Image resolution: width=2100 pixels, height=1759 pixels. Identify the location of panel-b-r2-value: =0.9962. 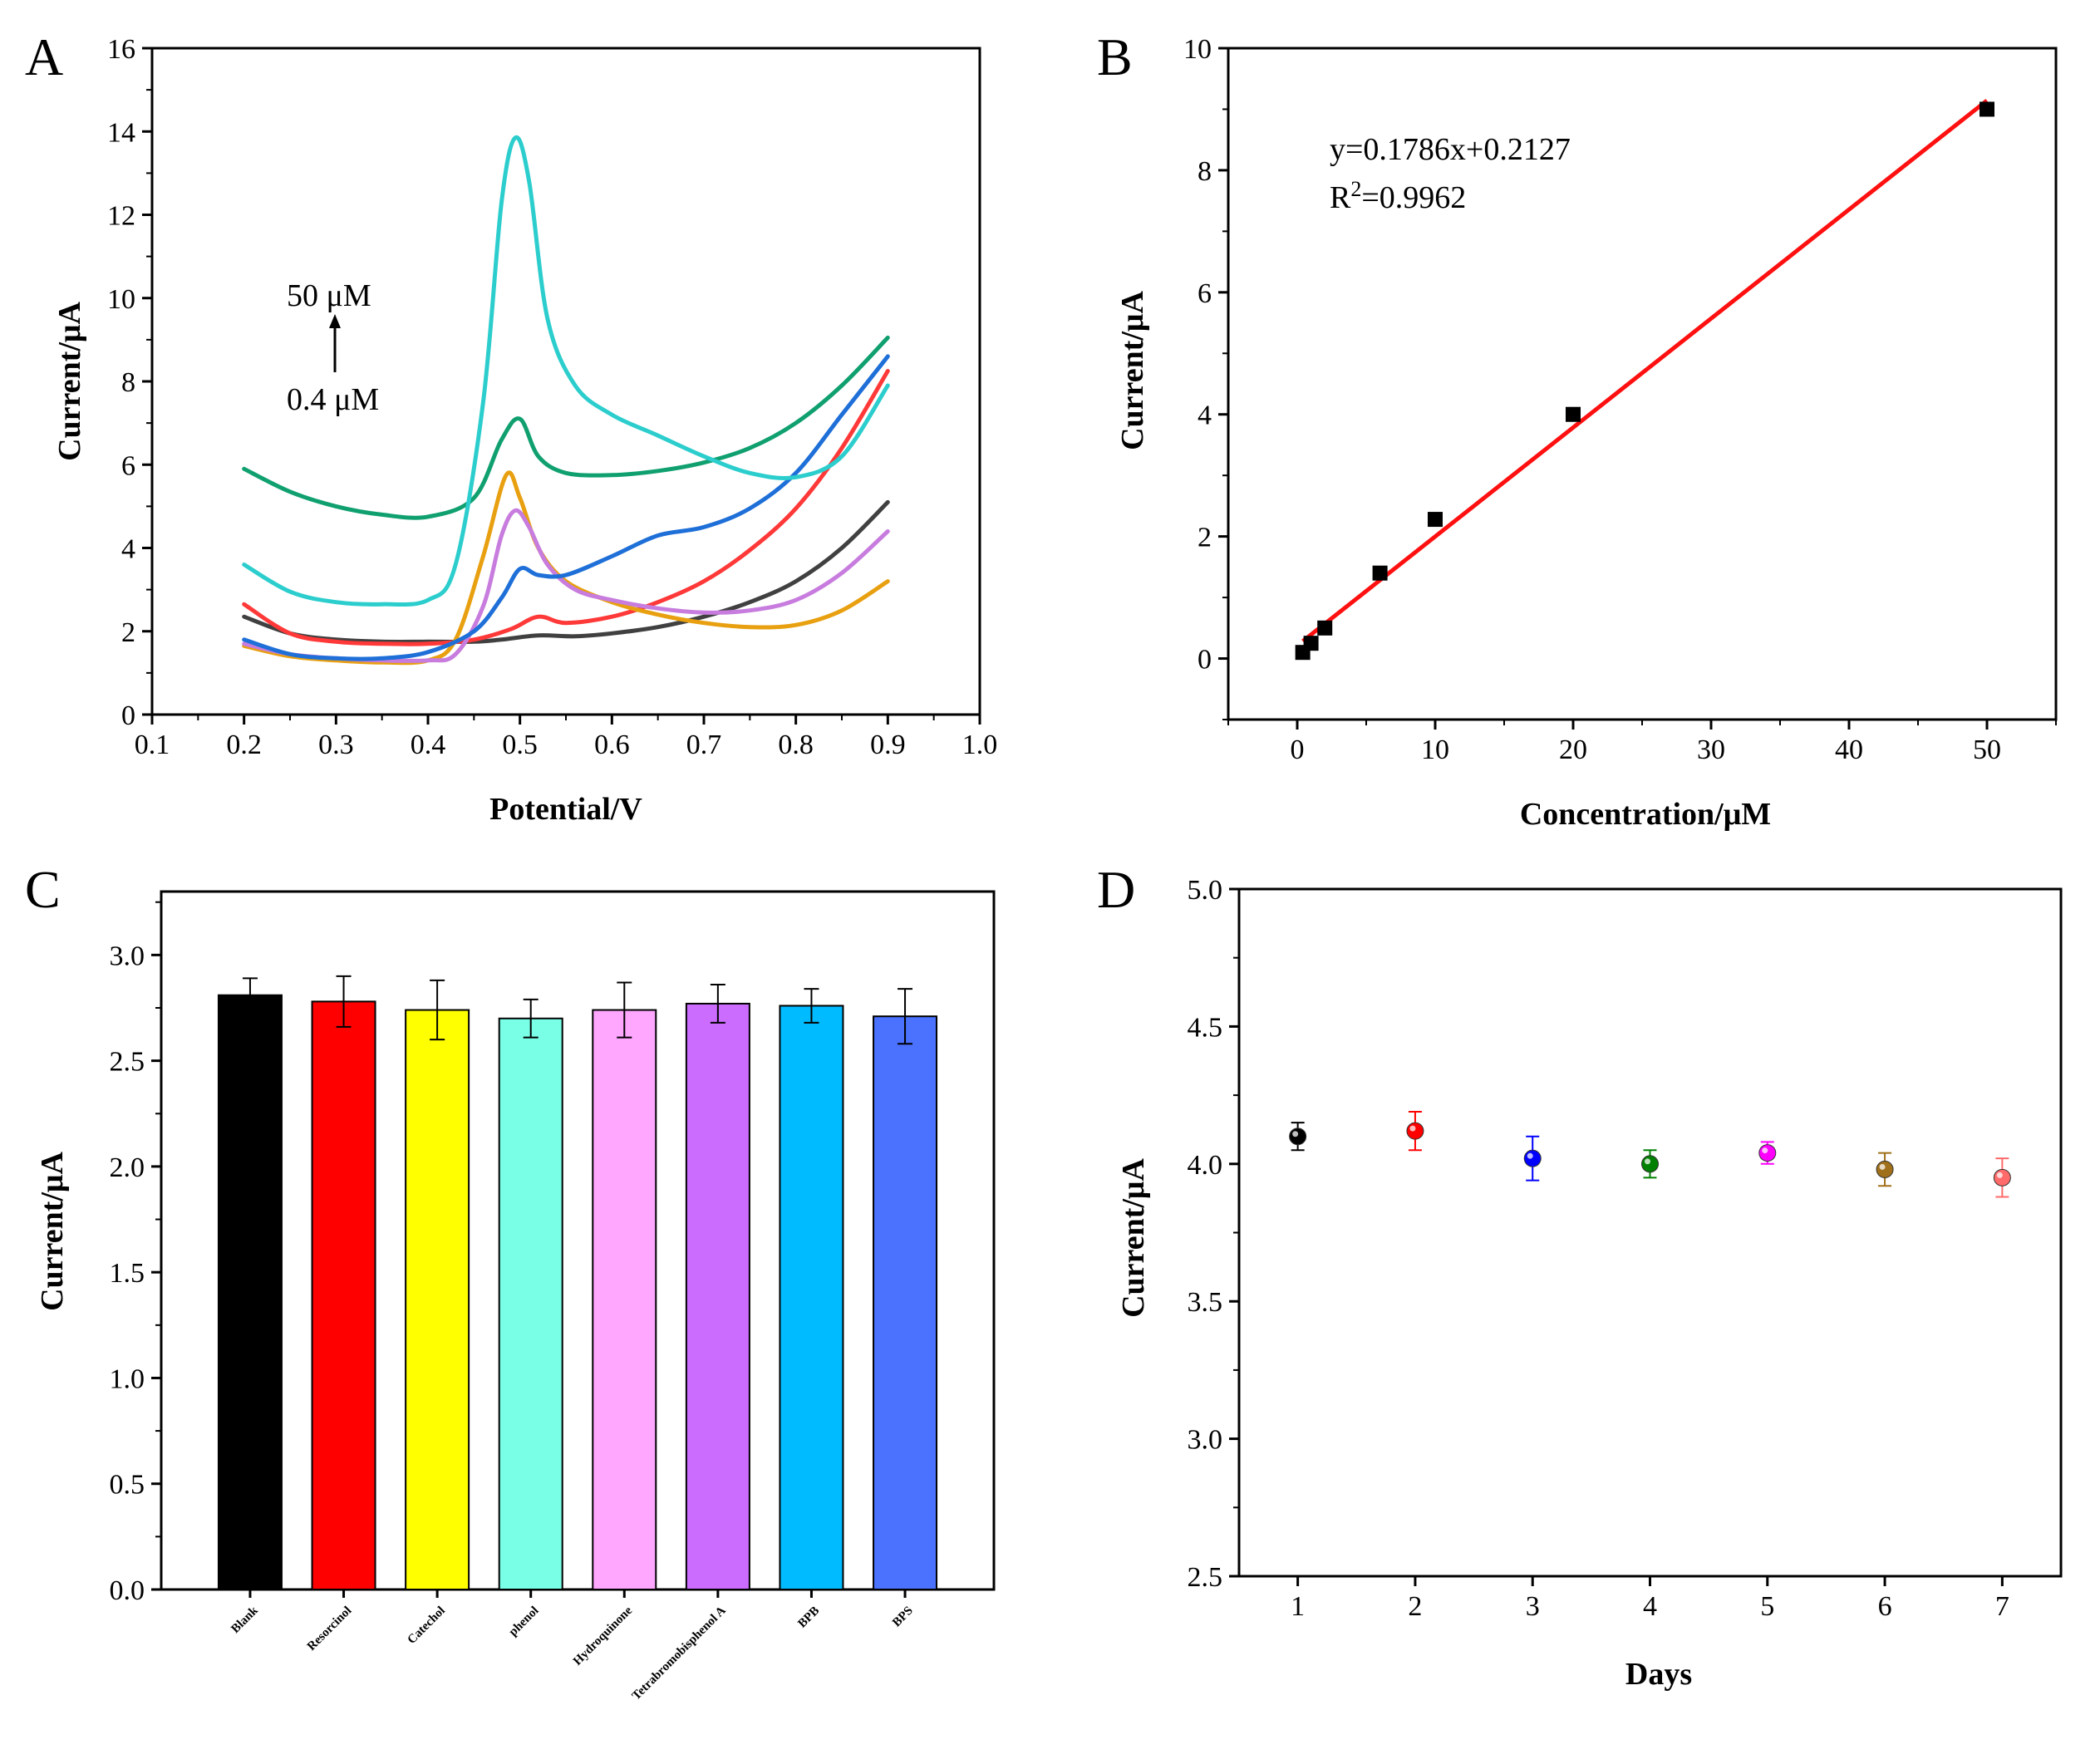
(1413, 198).